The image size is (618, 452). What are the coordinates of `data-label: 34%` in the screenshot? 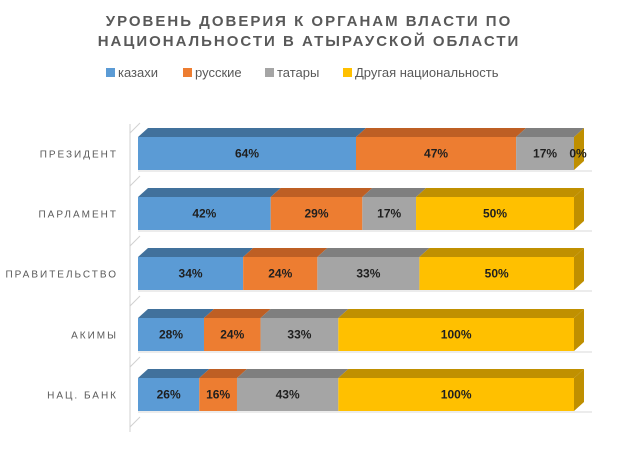 It's located at (191, 274).